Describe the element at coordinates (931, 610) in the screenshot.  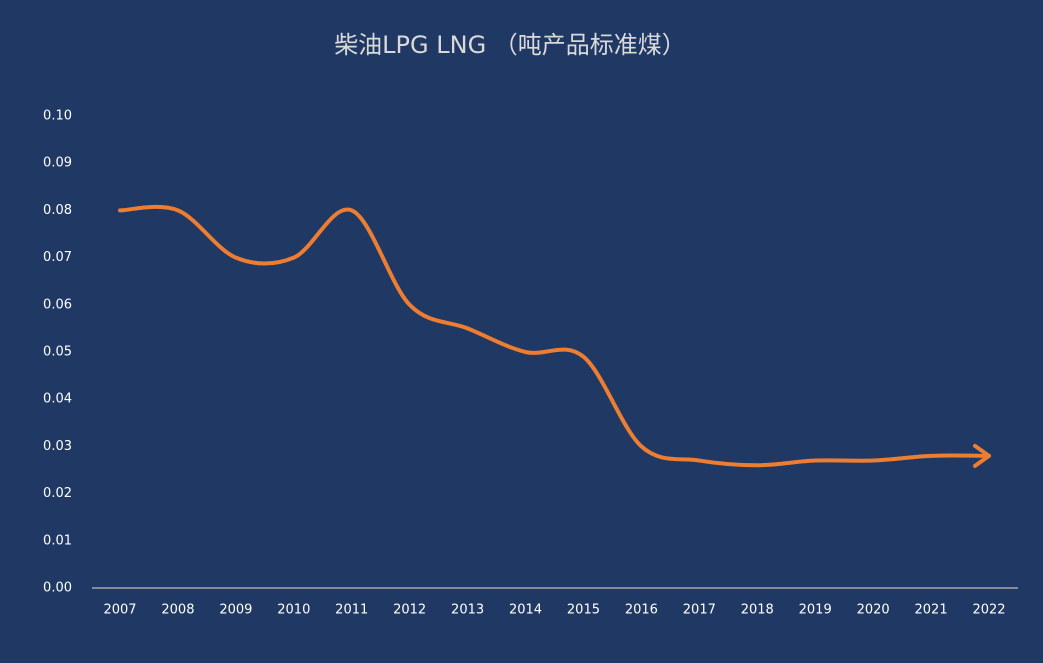
I see `x-tick-label: 2021` at that location.